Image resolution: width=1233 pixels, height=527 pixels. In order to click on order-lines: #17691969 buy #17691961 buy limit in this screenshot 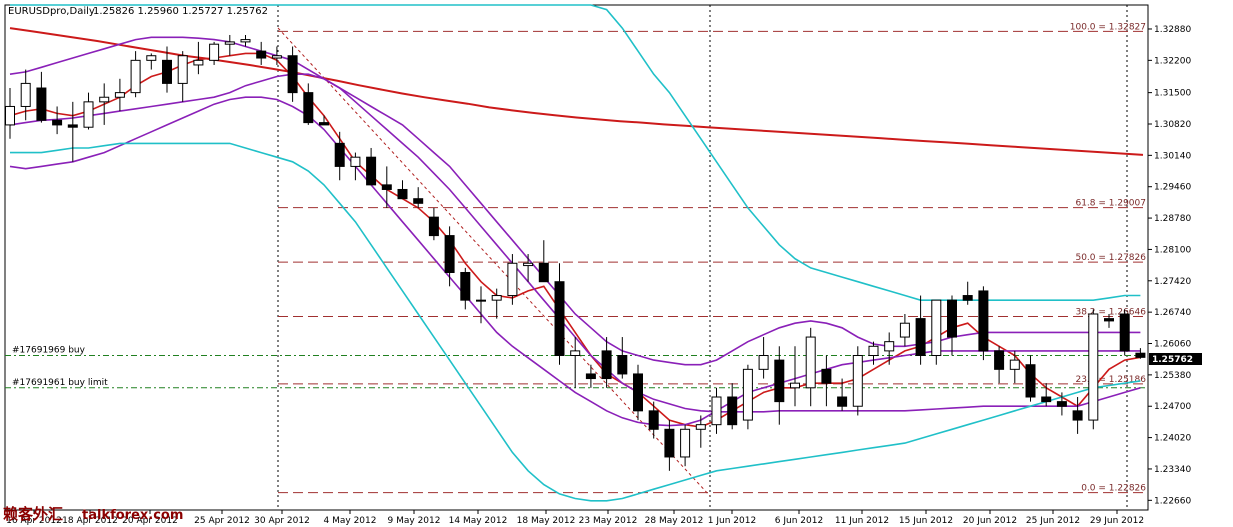, I will do `click(576, 367)`.